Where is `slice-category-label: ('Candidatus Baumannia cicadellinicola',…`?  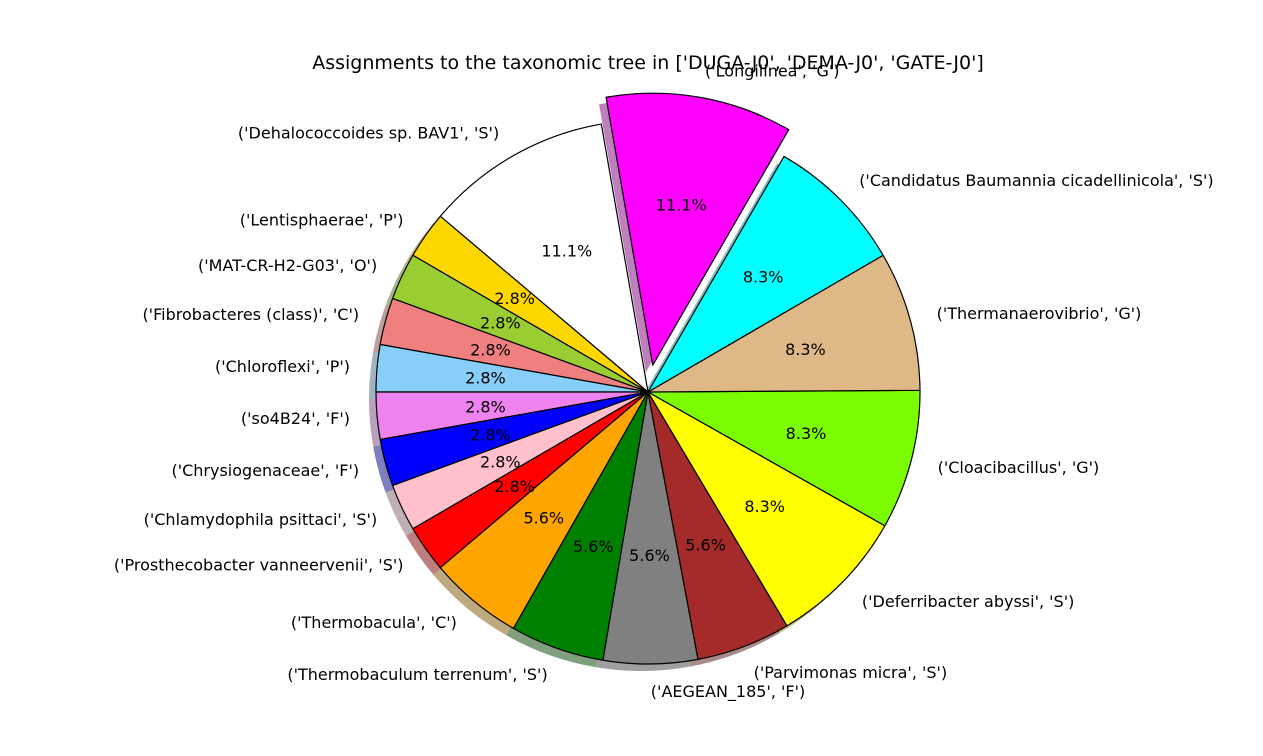 slice-category-label: ('Candidatus Baumannia cicadellinicola',… is located at coordinates (1036, 180).